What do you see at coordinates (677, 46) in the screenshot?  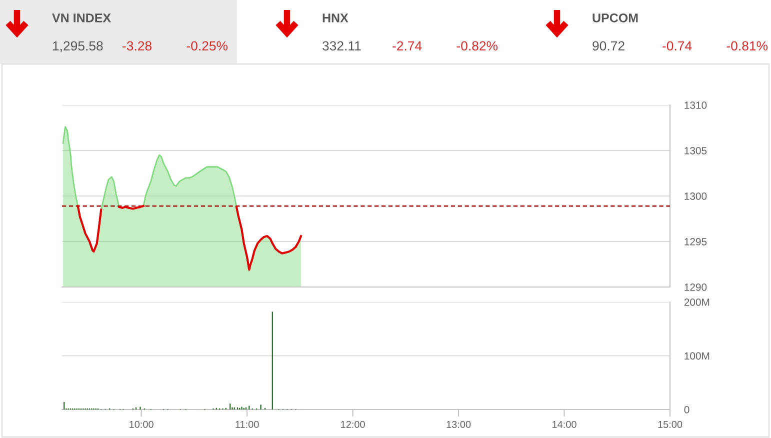 I see `text: -0.74` at bounding box center [677, 46].